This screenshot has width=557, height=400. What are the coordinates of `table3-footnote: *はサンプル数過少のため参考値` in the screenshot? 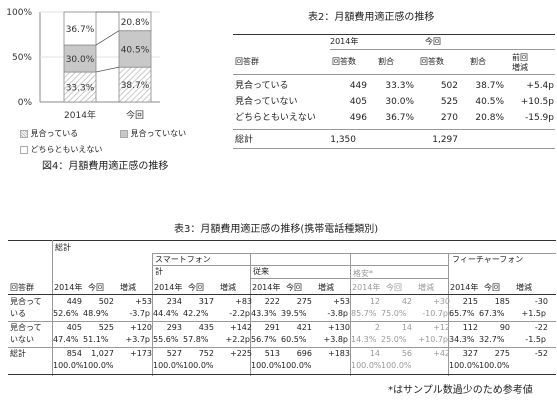 It's located at (460, 390).